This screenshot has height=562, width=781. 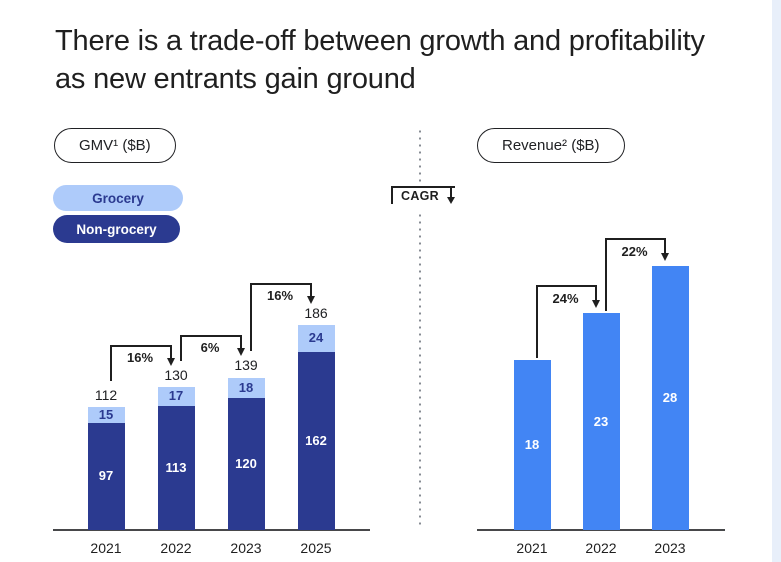 I want to click on revenue-chart-label-text: Revenue² ($B), so click(x=551, y=145).